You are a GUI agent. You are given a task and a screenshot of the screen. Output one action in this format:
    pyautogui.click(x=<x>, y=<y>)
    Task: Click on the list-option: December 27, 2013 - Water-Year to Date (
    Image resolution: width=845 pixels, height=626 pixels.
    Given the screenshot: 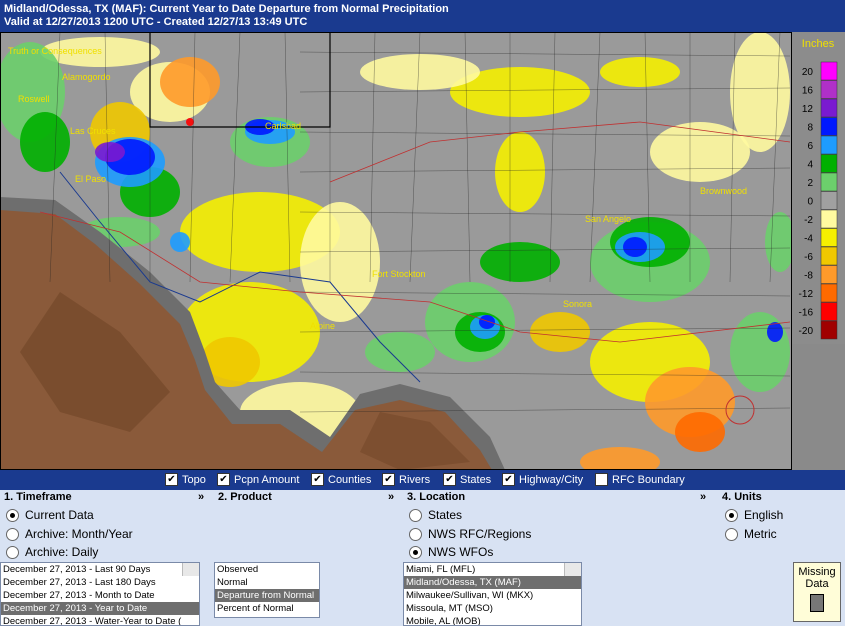 What is the action you would take?
    pyautogui.click(x=92, y=621)
    